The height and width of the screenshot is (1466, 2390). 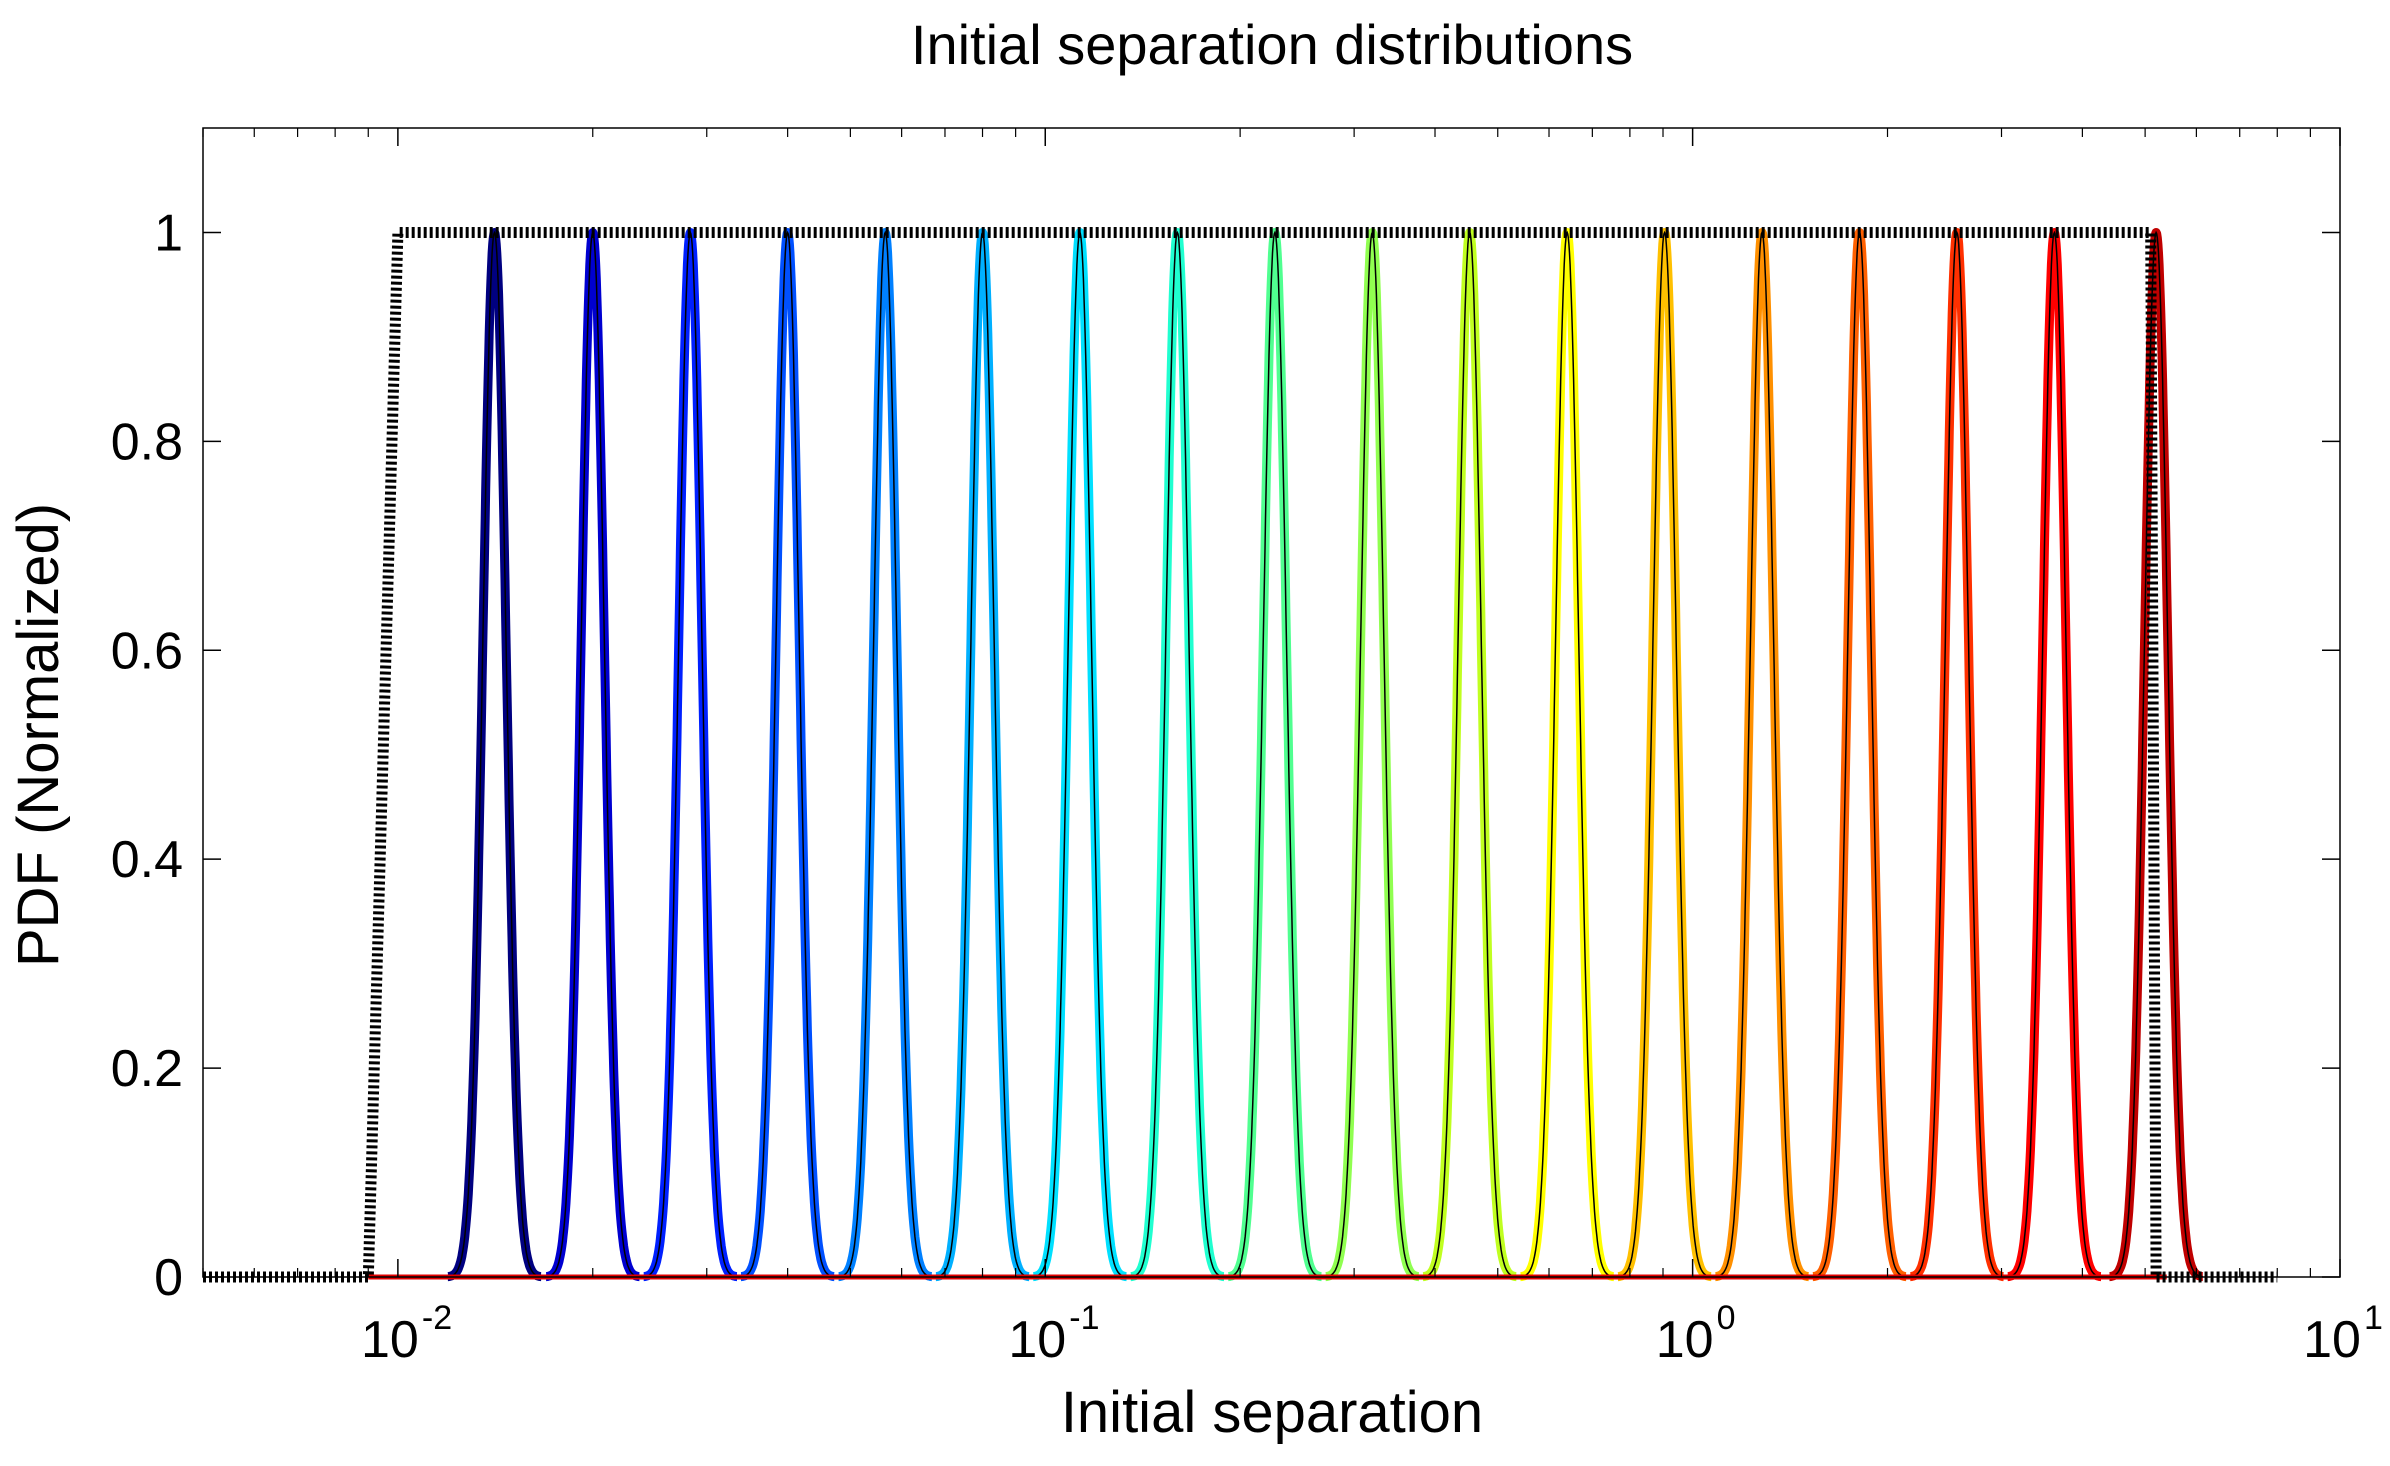 I want to click on y-tick-label-1: 0.2, so click(x=147, y=1069).